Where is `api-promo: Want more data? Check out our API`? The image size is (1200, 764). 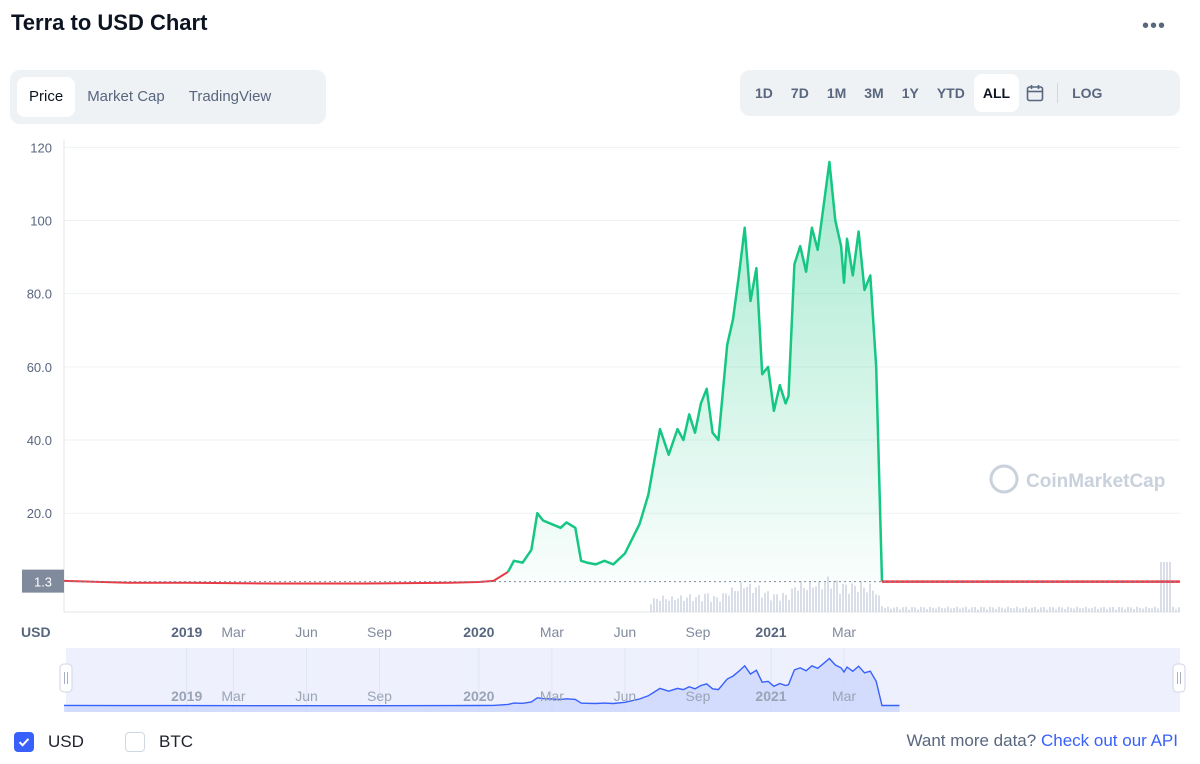
api-promo: Want more data? Check out our API is located at coordinates (1042, 741).